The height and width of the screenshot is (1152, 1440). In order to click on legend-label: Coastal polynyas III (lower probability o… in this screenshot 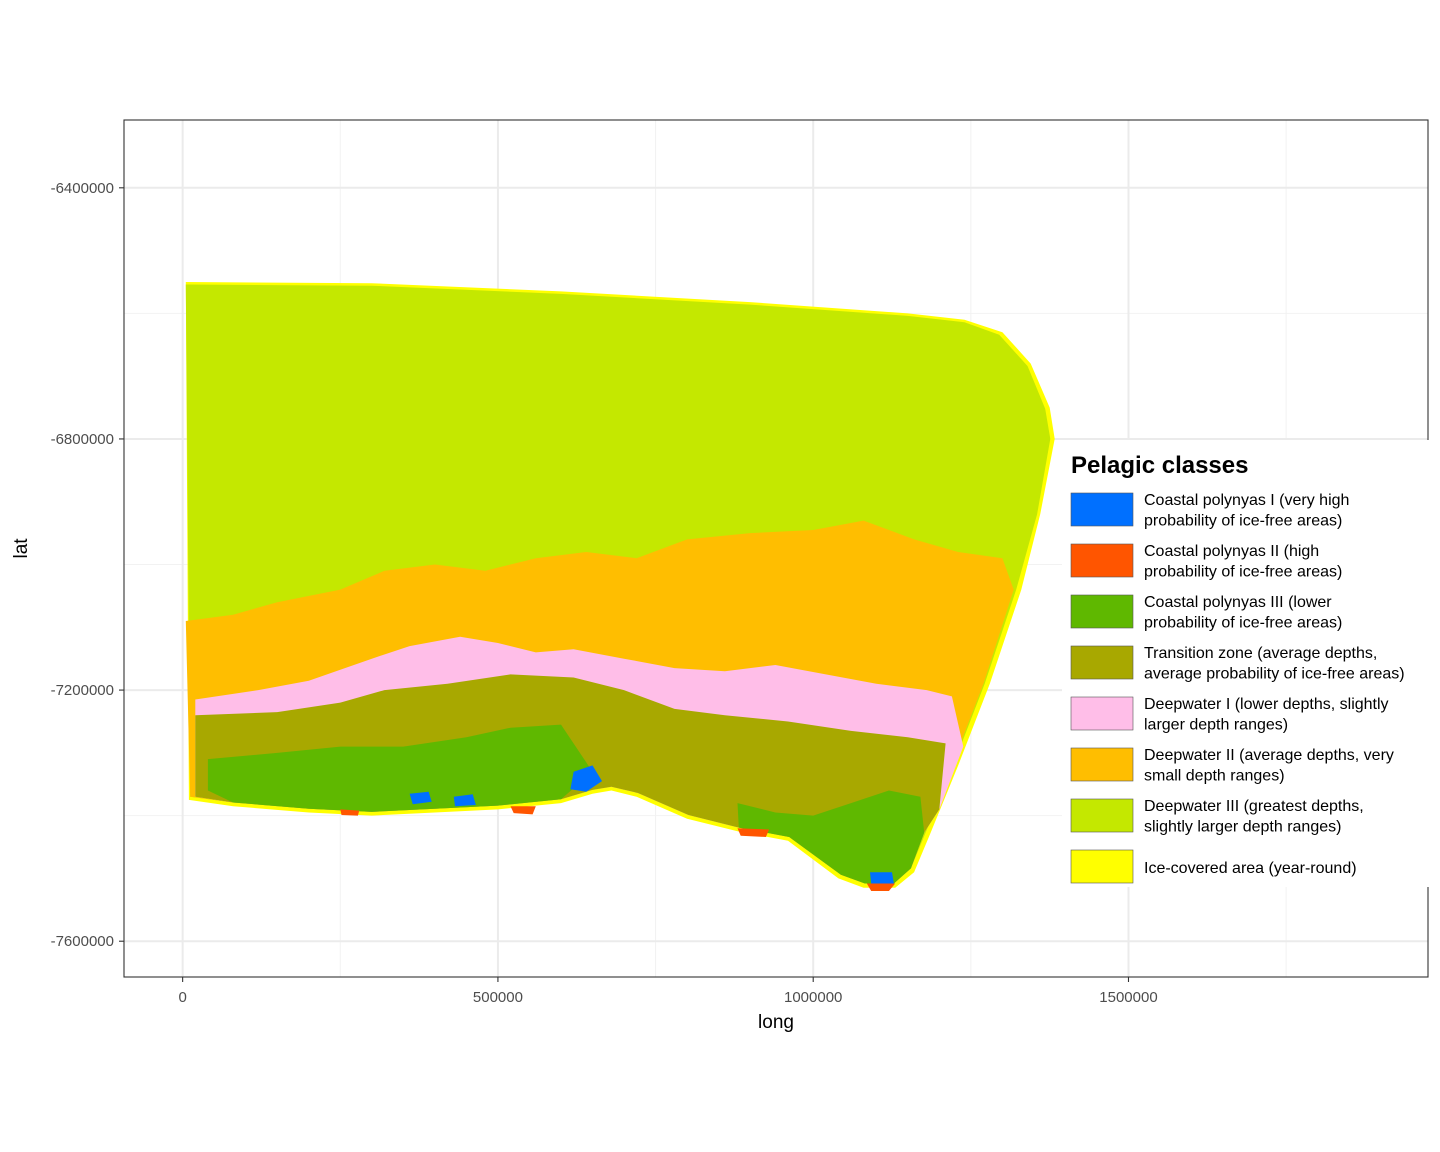, I will do `click(1243, 613)`.